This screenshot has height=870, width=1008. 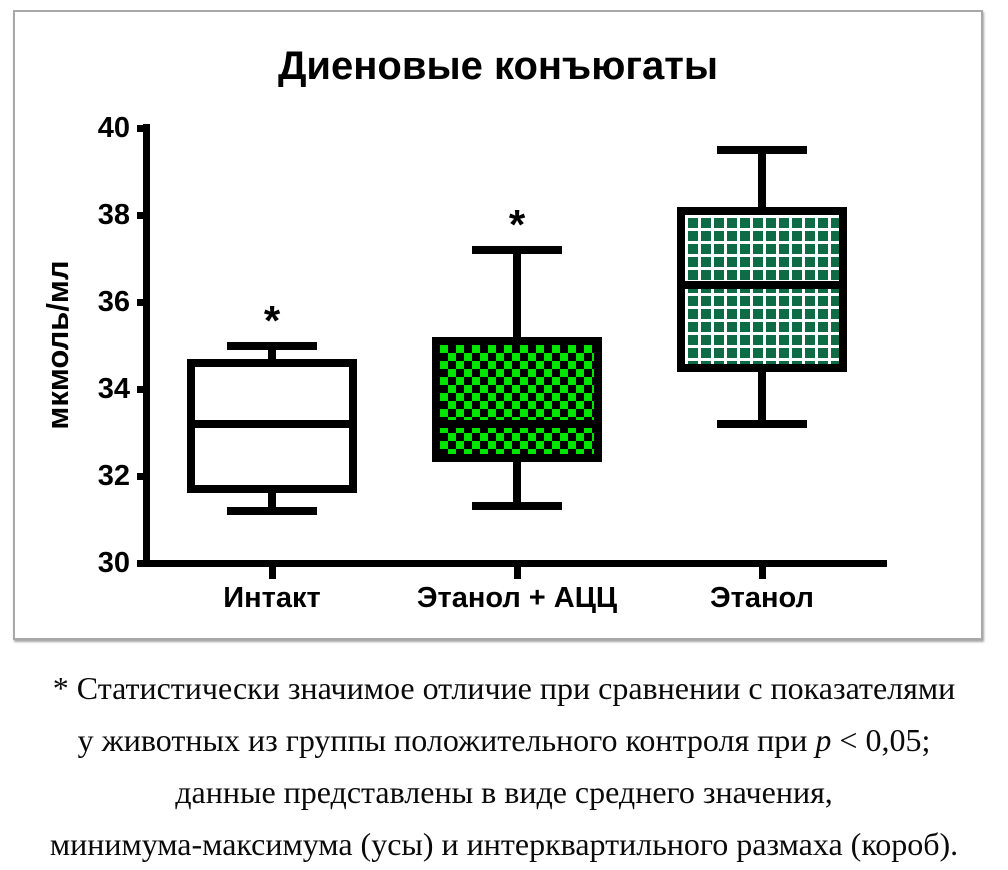 What do you see at coordinates (512, 563) in the screenshot?
I see `x-axis-line` at bounding box center [512, 563].